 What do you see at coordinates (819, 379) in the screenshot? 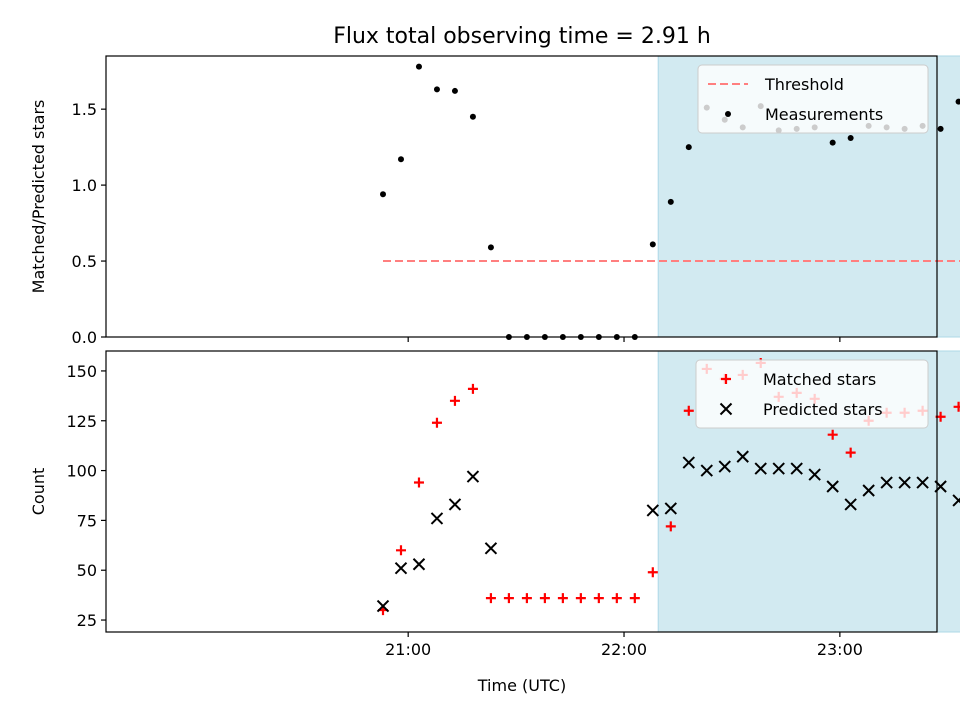
I see `legend-label: Matched stars` at bounding box center [819, 379].